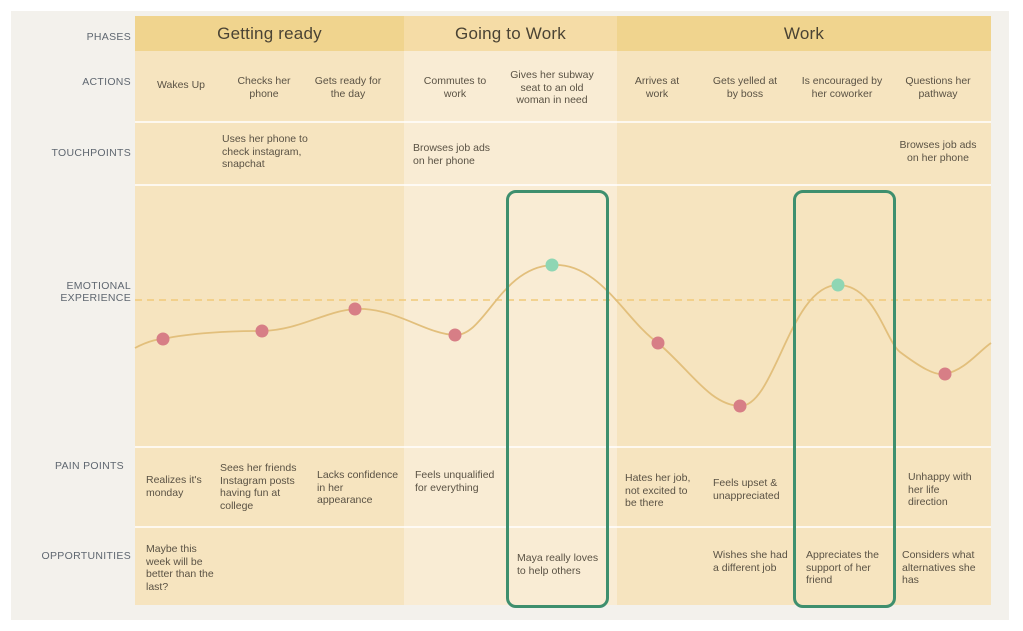  Describe the element at coordinates (510, 33) in the screenshot. I see `phase-header-going-to-work: Going to Work` at that location.